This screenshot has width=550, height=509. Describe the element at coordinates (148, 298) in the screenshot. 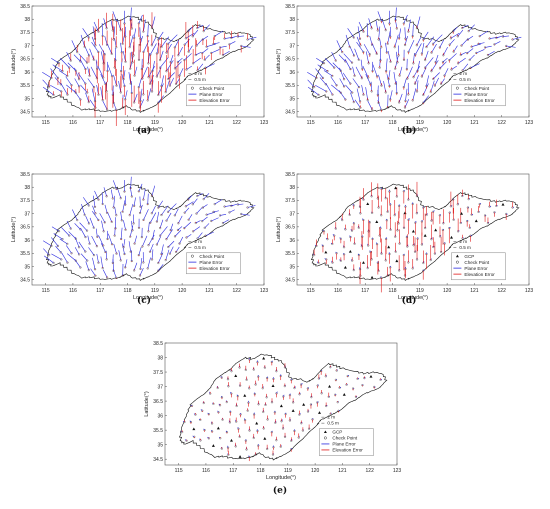

I see `x-axis-label: Longitude(°)` at that location.